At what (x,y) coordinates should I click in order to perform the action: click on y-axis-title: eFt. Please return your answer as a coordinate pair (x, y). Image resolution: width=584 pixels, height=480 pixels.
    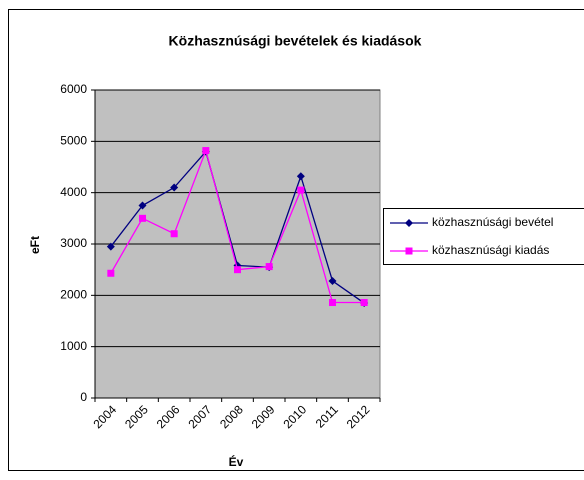
    Looking at the image, I should click on (35, 245).